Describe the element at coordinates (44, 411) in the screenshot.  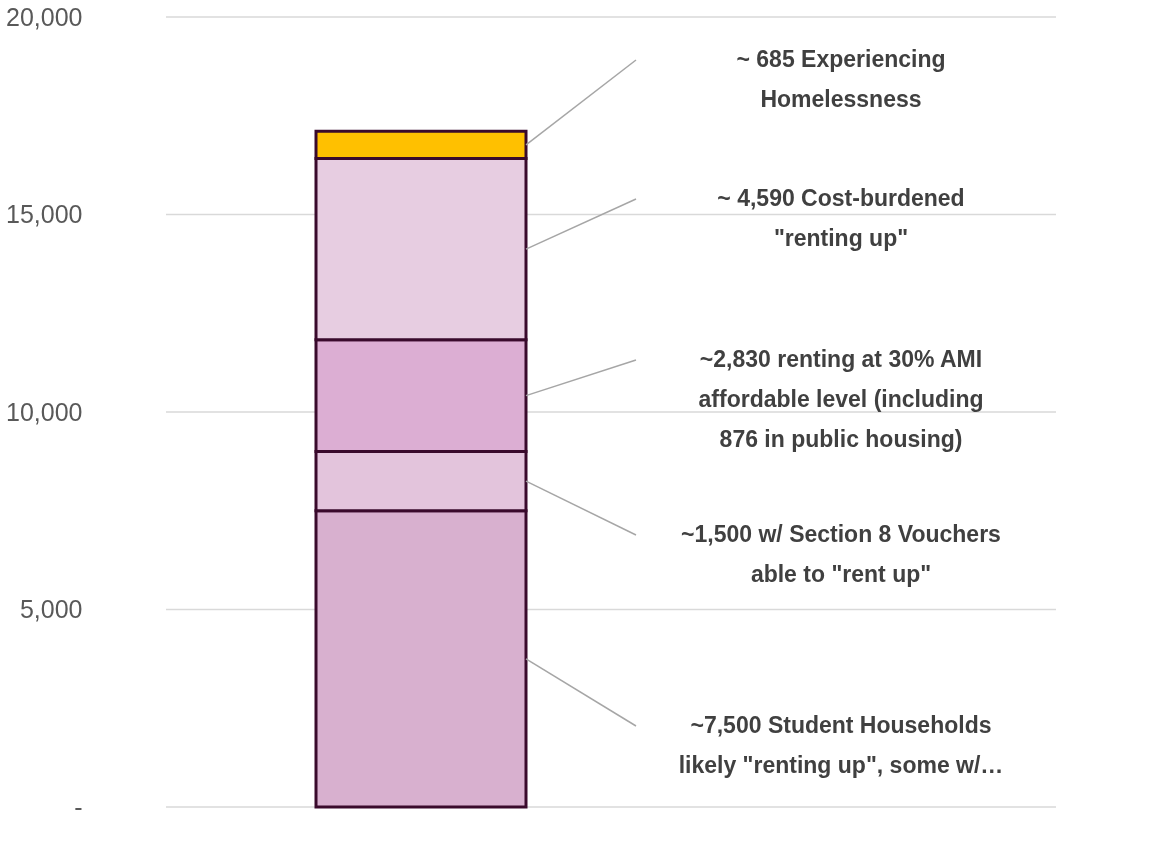
I see `y-tick-label: 10,000` at that location.